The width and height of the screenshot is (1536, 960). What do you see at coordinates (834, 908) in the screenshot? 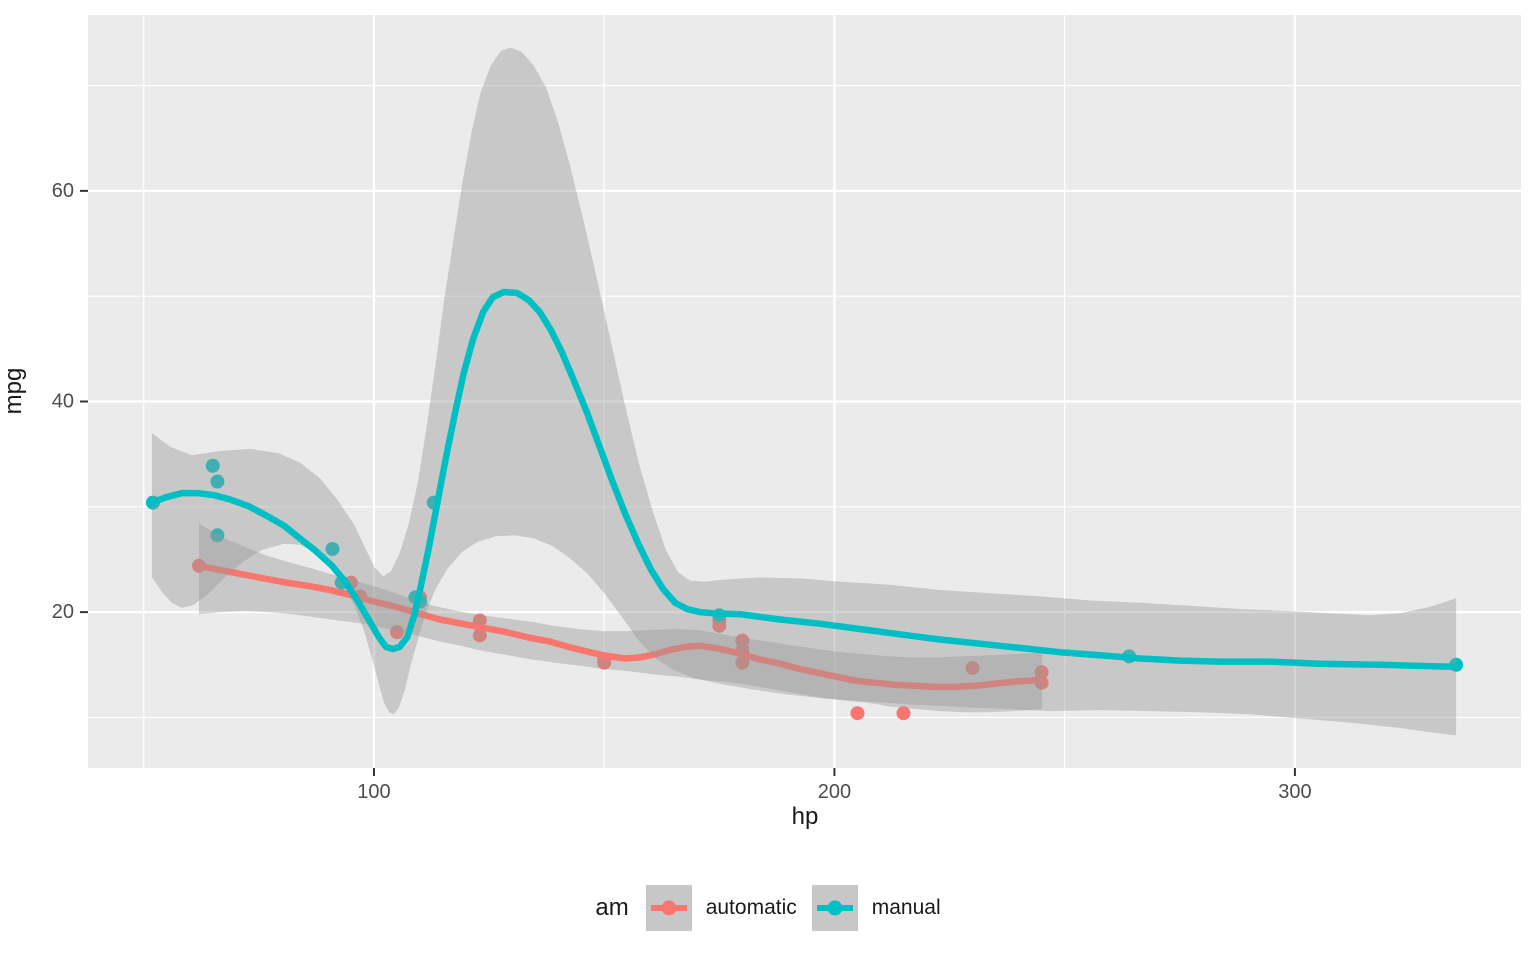
I see `legend-key-manual-icon` at bounding box center [834, 908].